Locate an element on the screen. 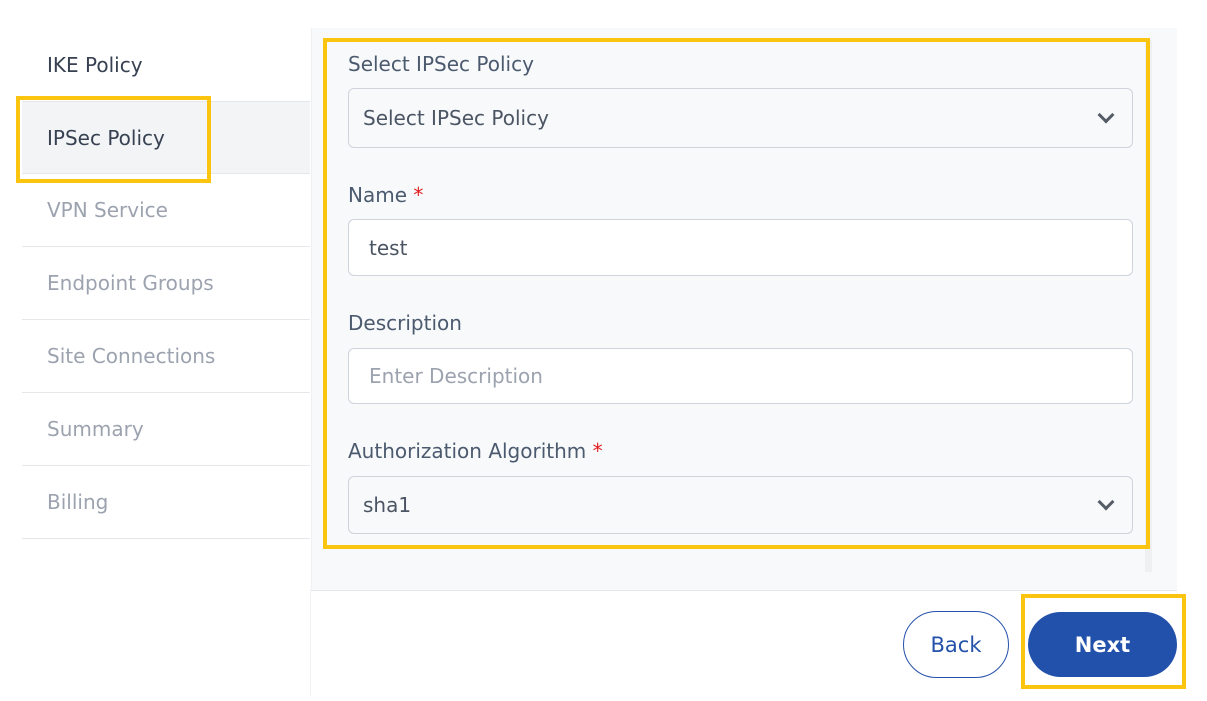  footer-divider is located at coordinates (744, 590).